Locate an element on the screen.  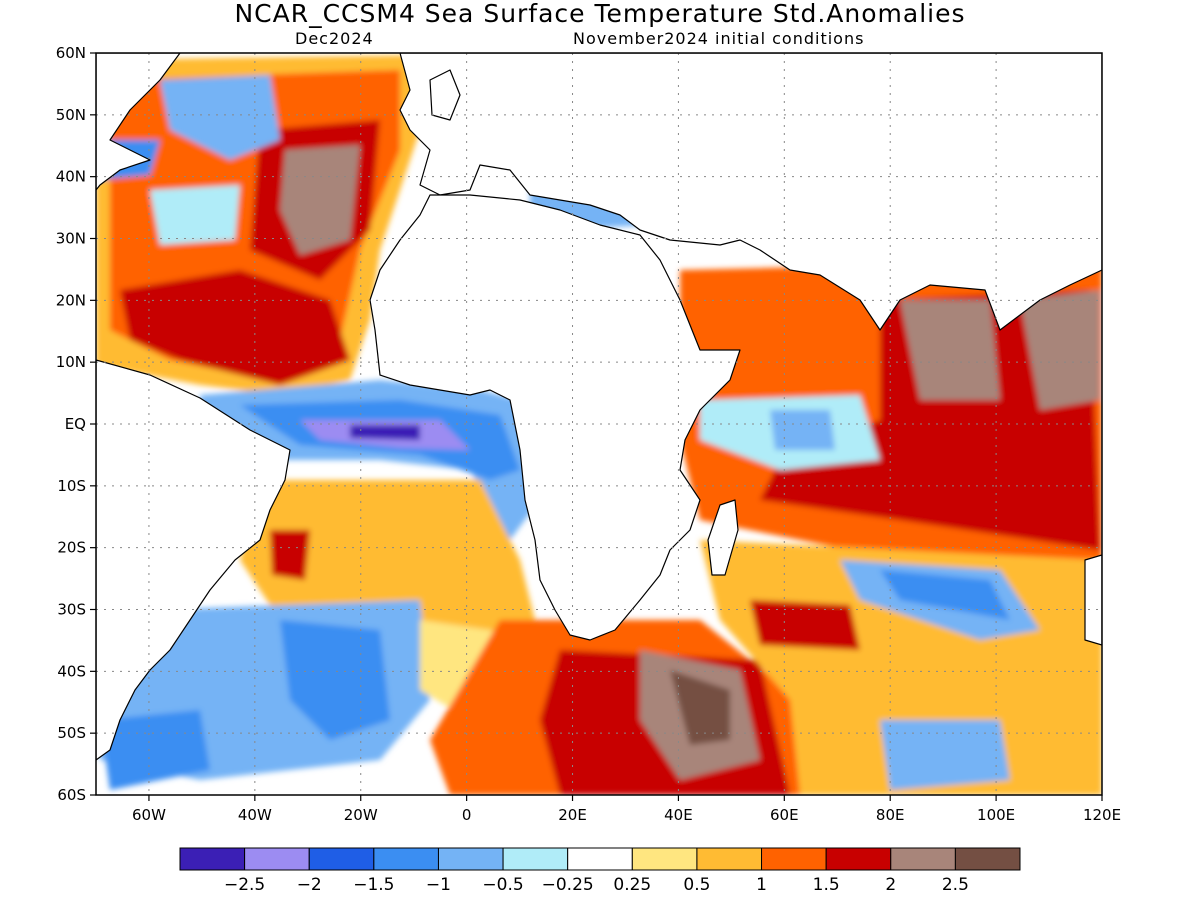
lon-label: 80E is located at coordinates (890, 815).